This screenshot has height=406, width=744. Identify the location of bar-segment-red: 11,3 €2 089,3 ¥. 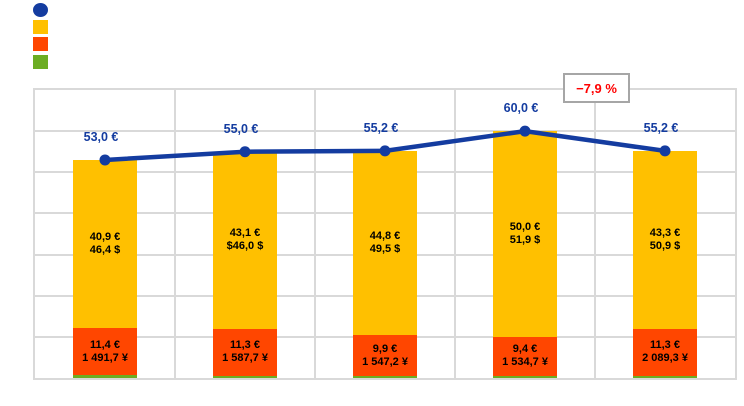
(665, 352).